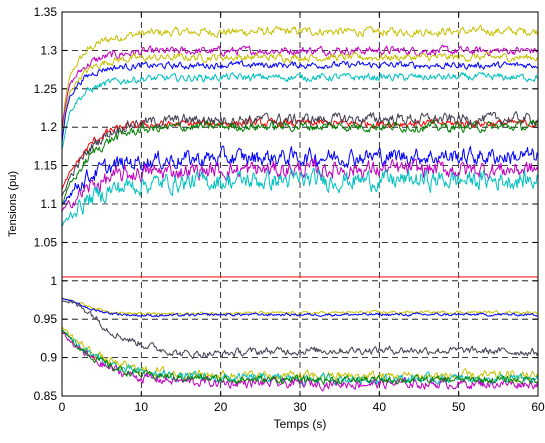 The height and width of the screenshot is (443, 545). Describe the element at coordinates (13, 204) in the screenshot. I see `y-axis-label: Tensions (pu)` at that location.